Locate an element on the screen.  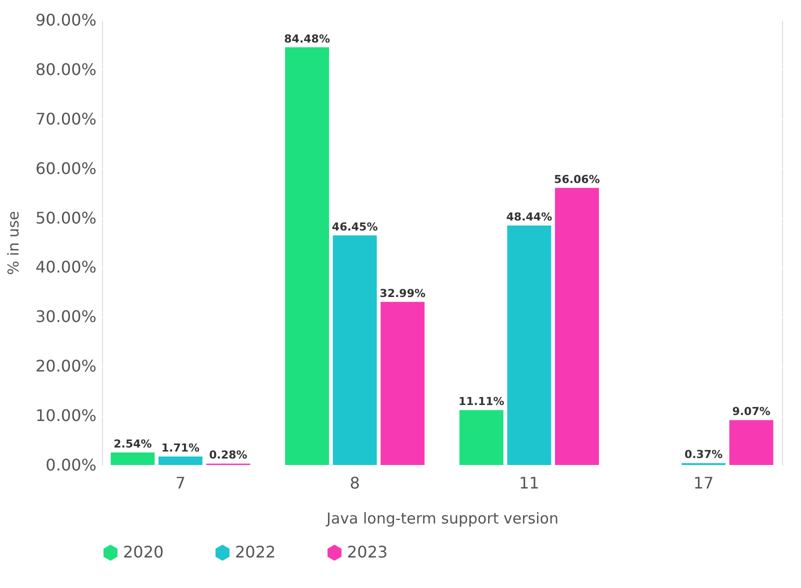
data-label: 84.48% is located at coordinates (307, 39).